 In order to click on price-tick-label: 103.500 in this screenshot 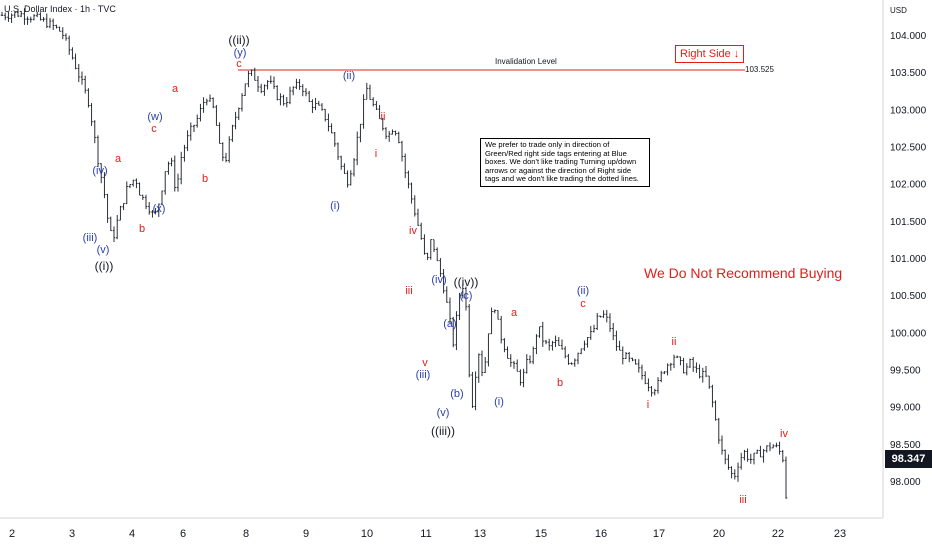, I will do `click(908, 73)`.